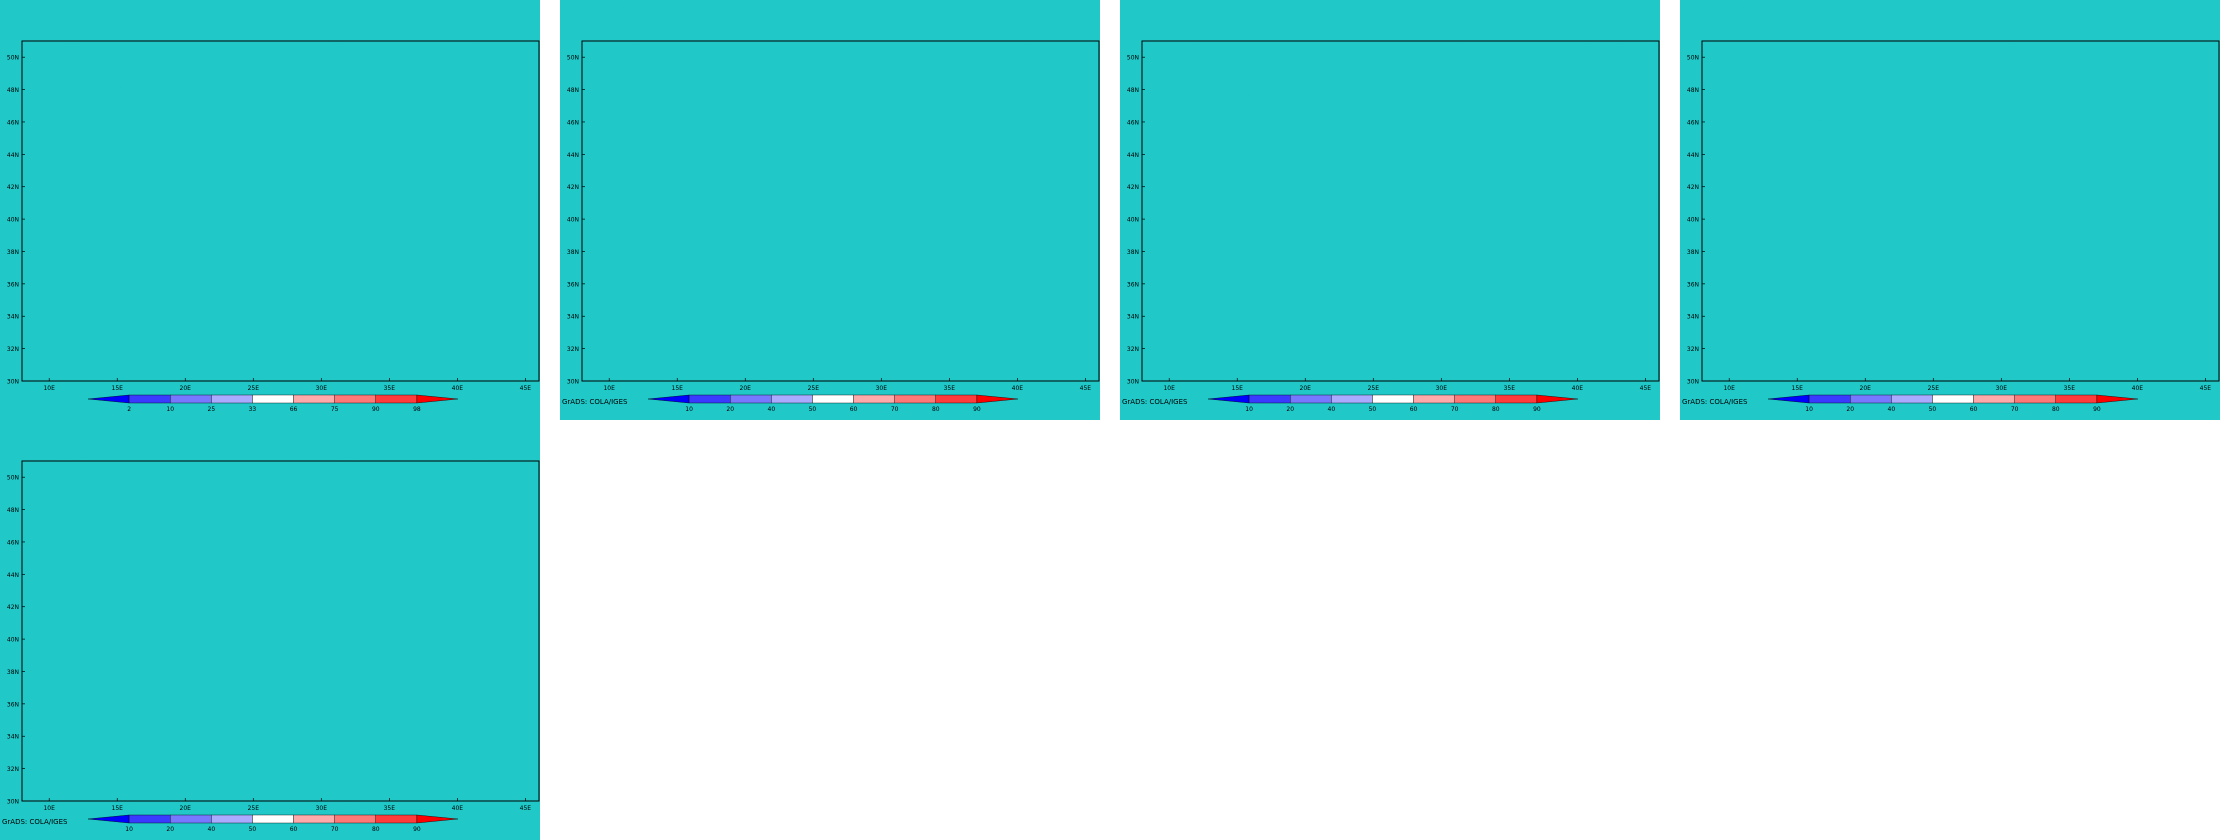 The width and height of the screenshot is (2240, 840). I want to click on colorbar-label: 10, so click(689, 409).